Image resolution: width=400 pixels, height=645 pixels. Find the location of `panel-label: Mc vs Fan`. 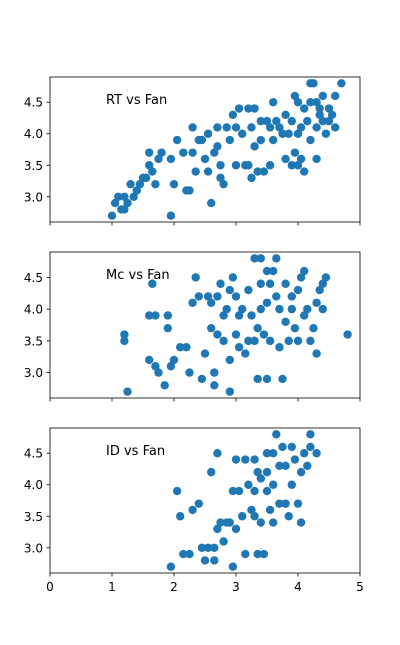

panel-label: Mc vs Fan is located at coordinates (138, 275).